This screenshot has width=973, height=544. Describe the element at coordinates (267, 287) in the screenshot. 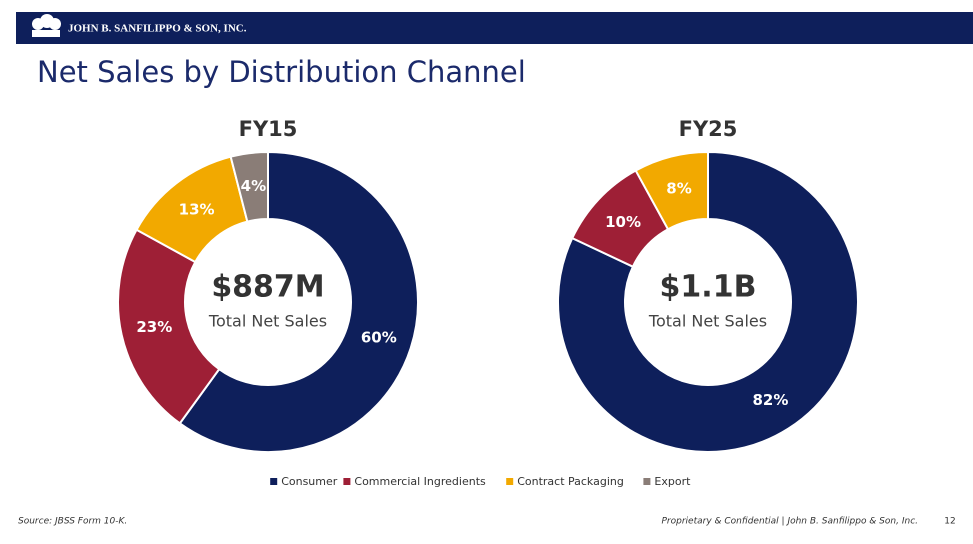

I see `center-label: $887M` at that location.